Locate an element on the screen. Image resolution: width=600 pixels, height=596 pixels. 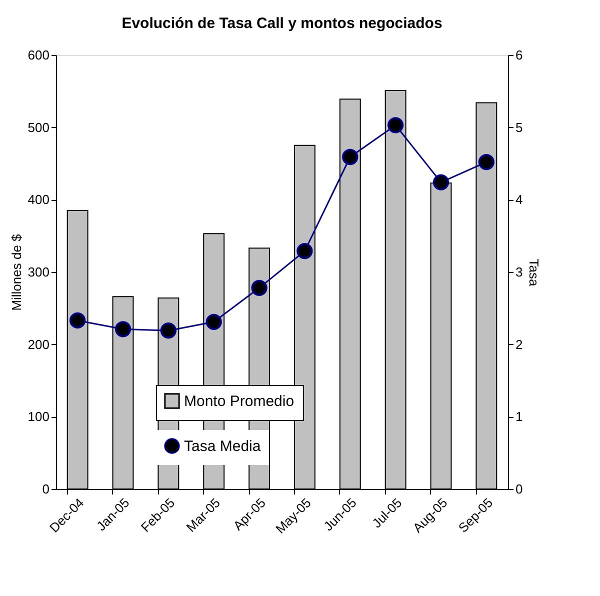
y-tick-label: 400 is located at coordinates (39, 200).